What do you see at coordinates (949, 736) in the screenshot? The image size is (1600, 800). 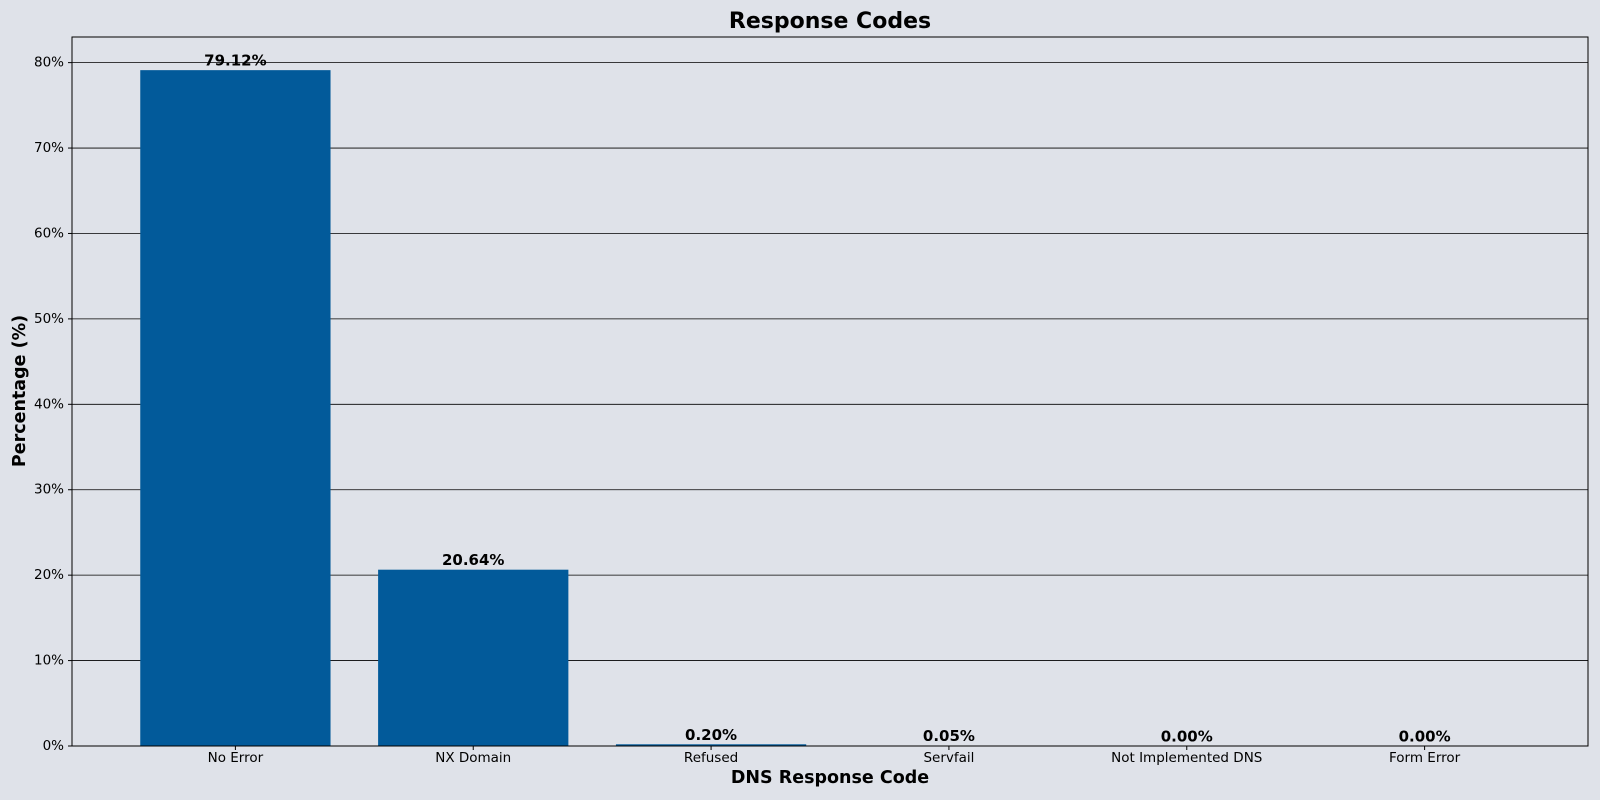 I see `value-label: 0.05%` at bounding box center [949, 736].